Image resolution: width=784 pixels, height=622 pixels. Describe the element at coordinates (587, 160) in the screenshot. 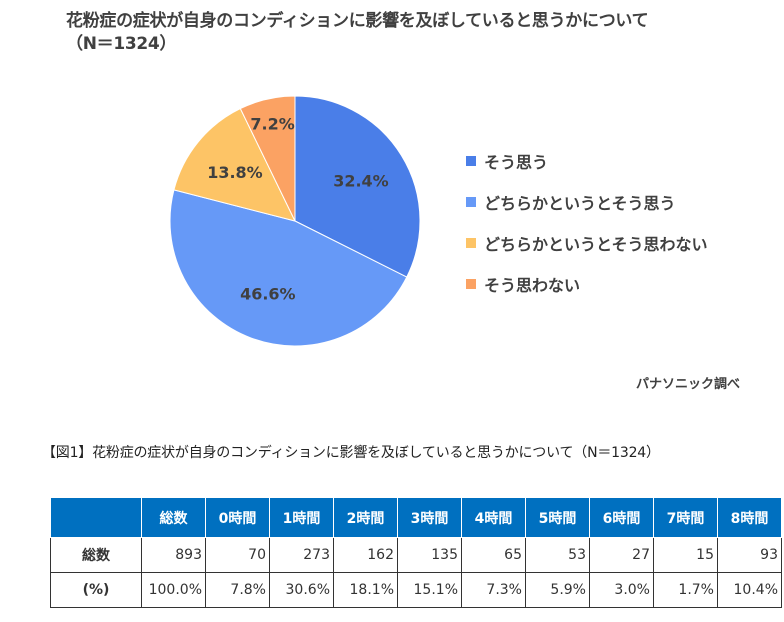

I see `legend-item: そう思う` at that location.